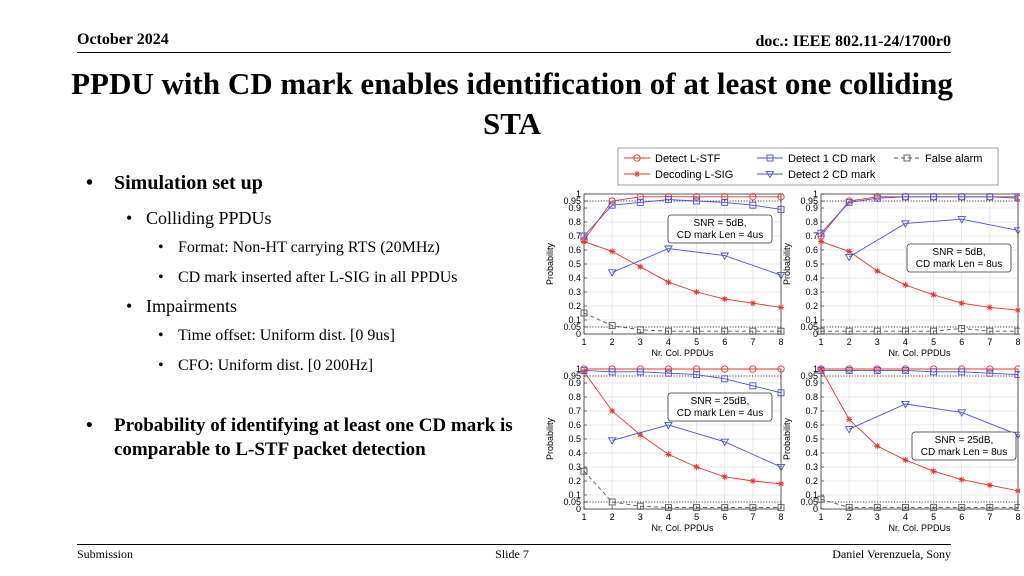 The width and height of the screenshot is (1024, 576). What do you see at coordinates (891, 554) in the screenshot?
I see `footer-right: Daniel Verenzuela, Sony` at bounding box center [891, 554].